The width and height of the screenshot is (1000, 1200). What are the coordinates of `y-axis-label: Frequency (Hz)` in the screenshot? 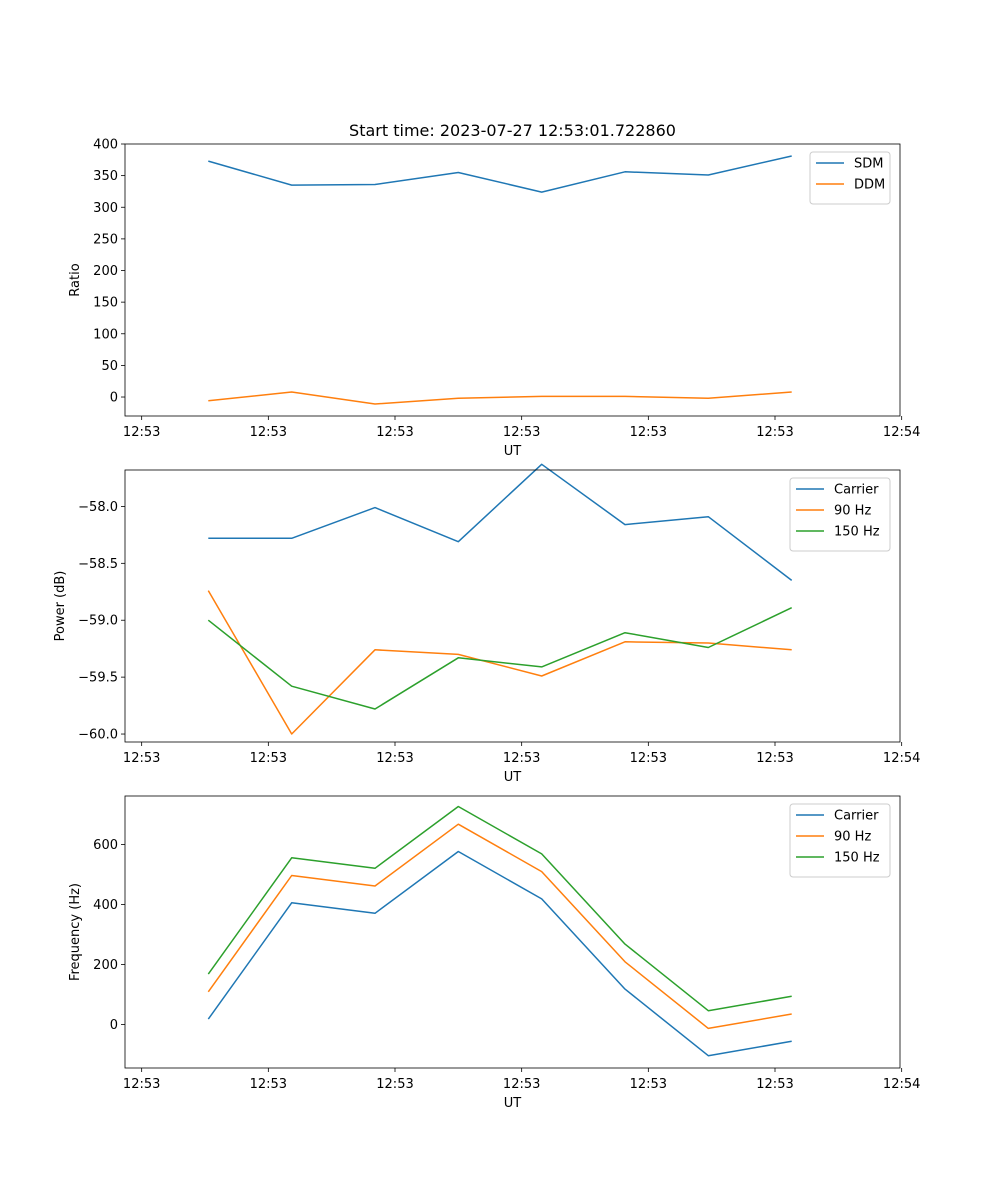 It's located at (75, 932).